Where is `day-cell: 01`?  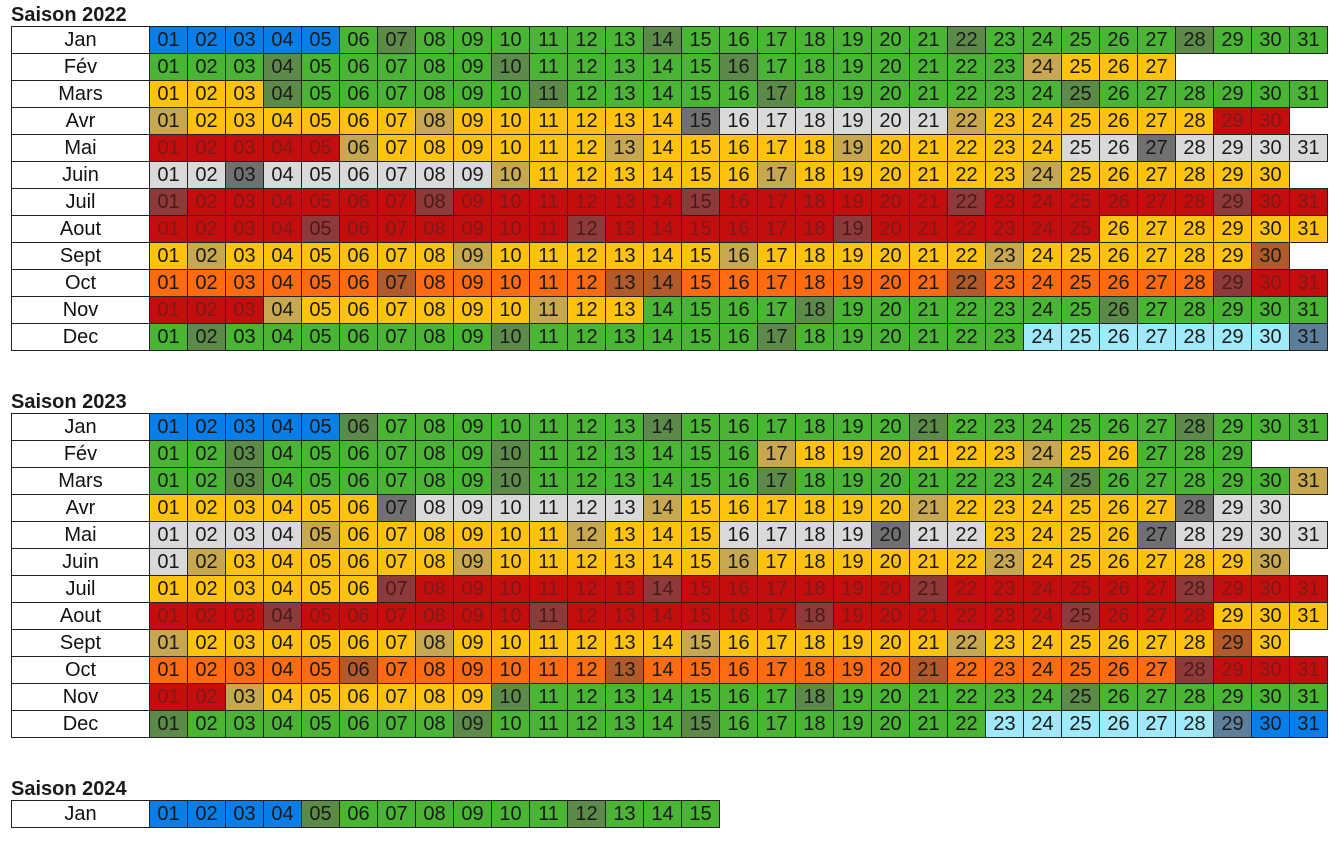 day-cell: 01 is located at coordinates (168, 337).